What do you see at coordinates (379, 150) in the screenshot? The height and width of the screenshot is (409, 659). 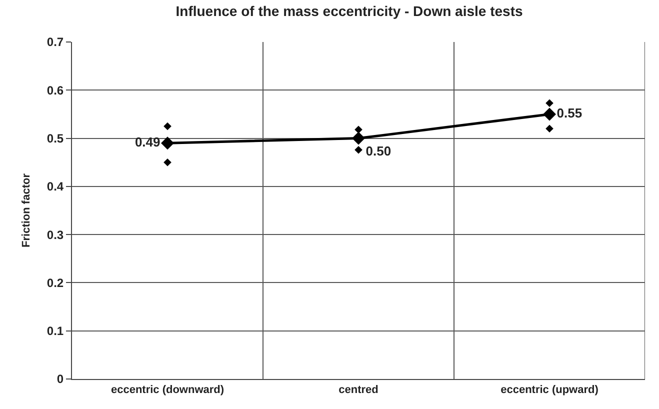 I see `data-label: 0.50` at bounding box center [379, 150].